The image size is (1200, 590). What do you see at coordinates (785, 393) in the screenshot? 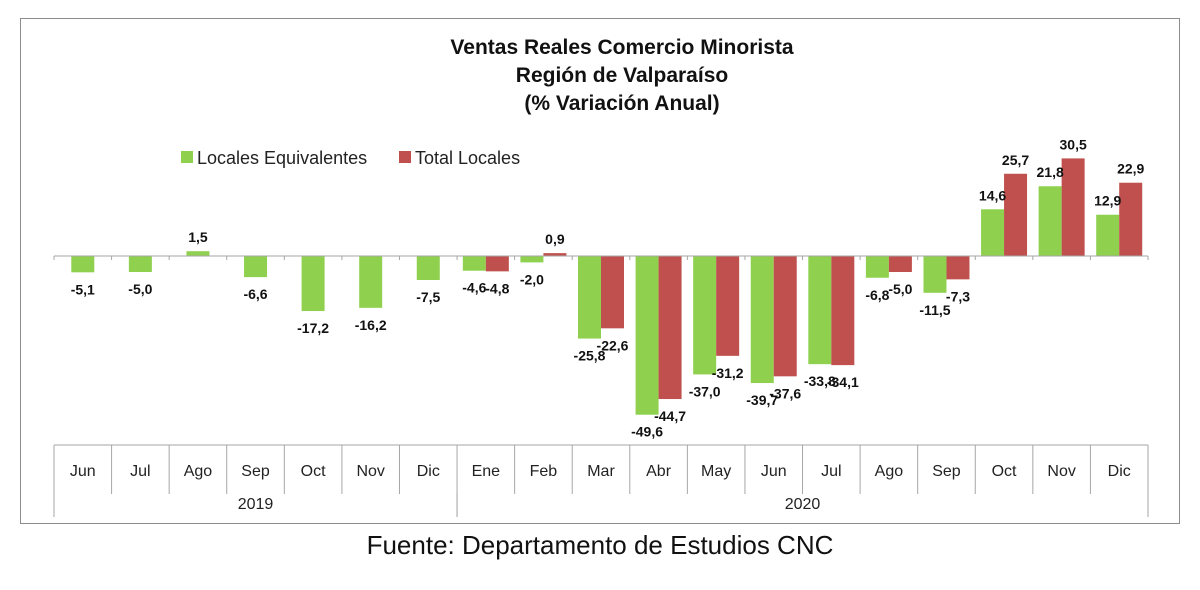
I see `data-label-s2-12: -37,6` at bounding box center [785, 393].